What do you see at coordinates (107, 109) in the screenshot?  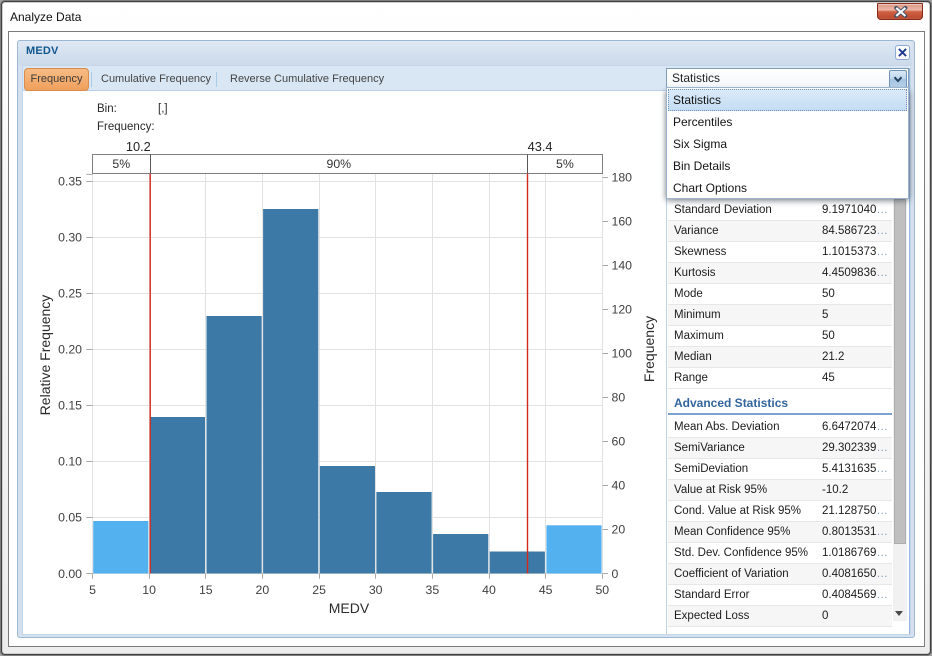 I see `svg-text: Bin:` at bounding box center [107, 109].